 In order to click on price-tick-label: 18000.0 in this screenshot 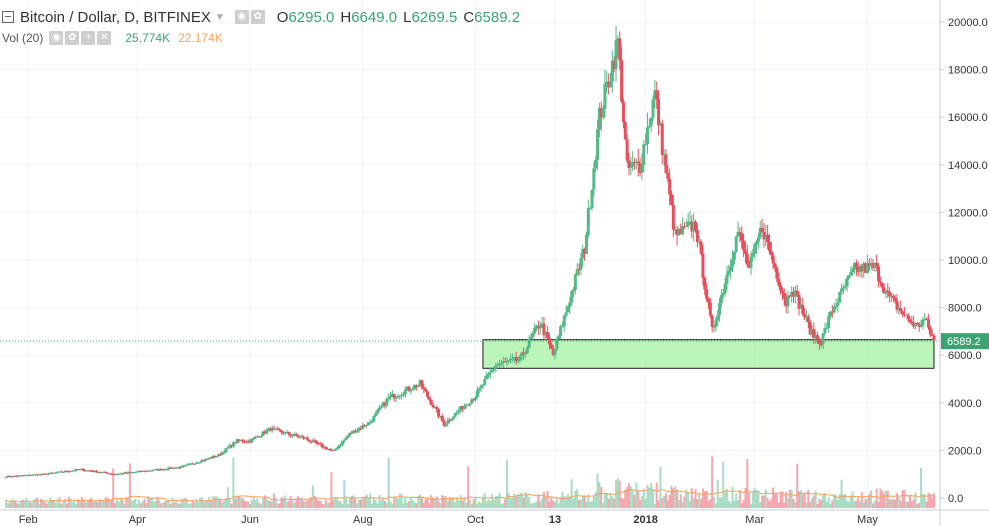, I will do `click(968, 71)`.